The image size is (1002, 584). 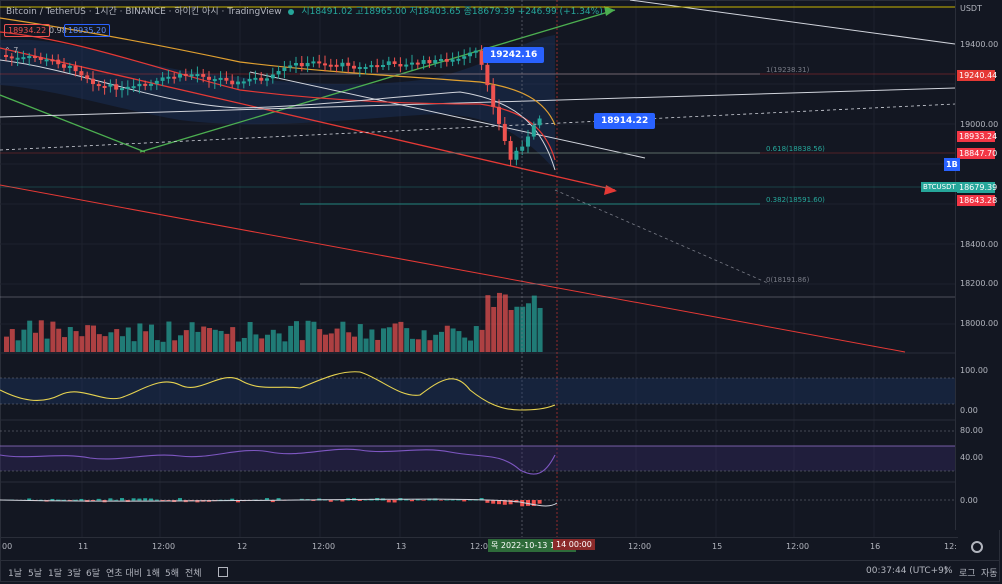 What do you see at coordinates (989, 574) in the screenshot?
I see `auto-toggle: 자동` at bounding box center [989, 574].